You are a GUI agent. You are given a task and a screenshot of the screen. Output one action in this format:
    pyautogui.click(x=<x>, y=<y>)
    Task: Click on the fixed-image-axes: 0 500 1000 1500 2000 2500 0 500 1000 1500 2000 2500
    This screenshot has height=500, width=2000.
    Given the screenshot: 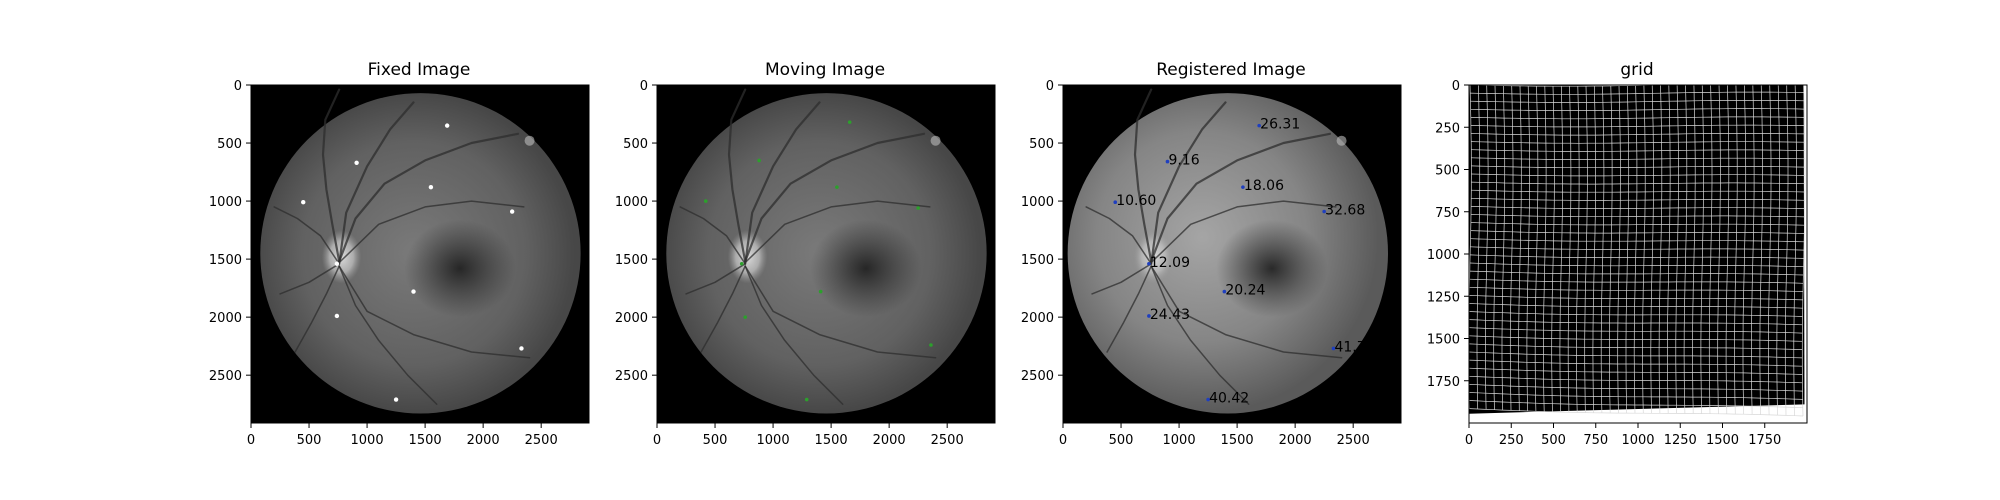 What is the action you would take?
    pyautogui.click(x=399, y=263)
    